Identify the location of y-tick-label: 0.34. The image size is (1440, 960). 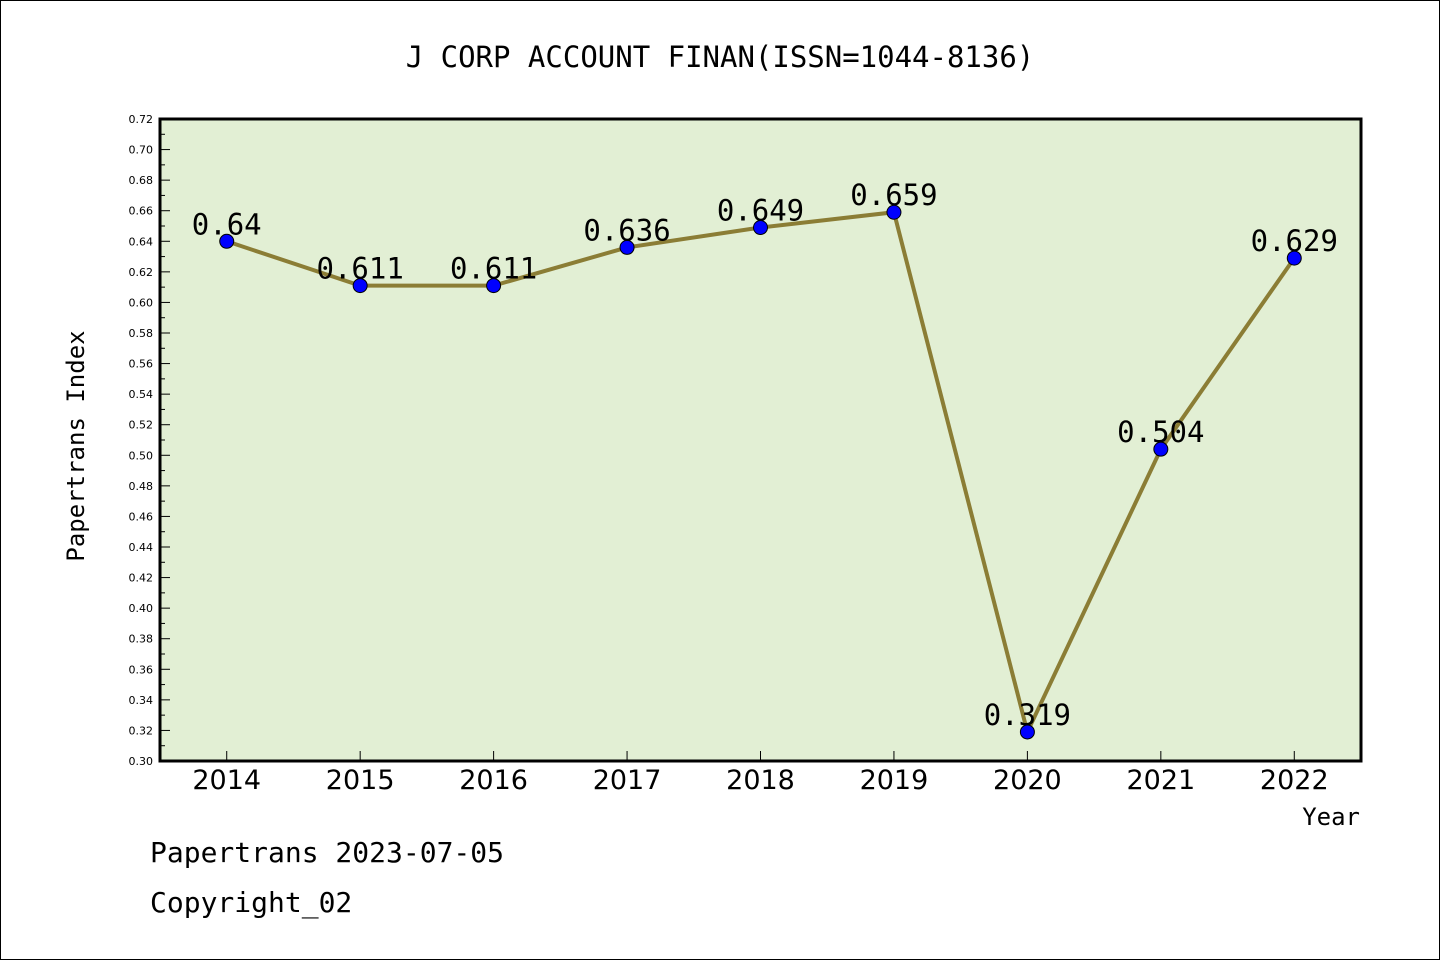
(141, 700).